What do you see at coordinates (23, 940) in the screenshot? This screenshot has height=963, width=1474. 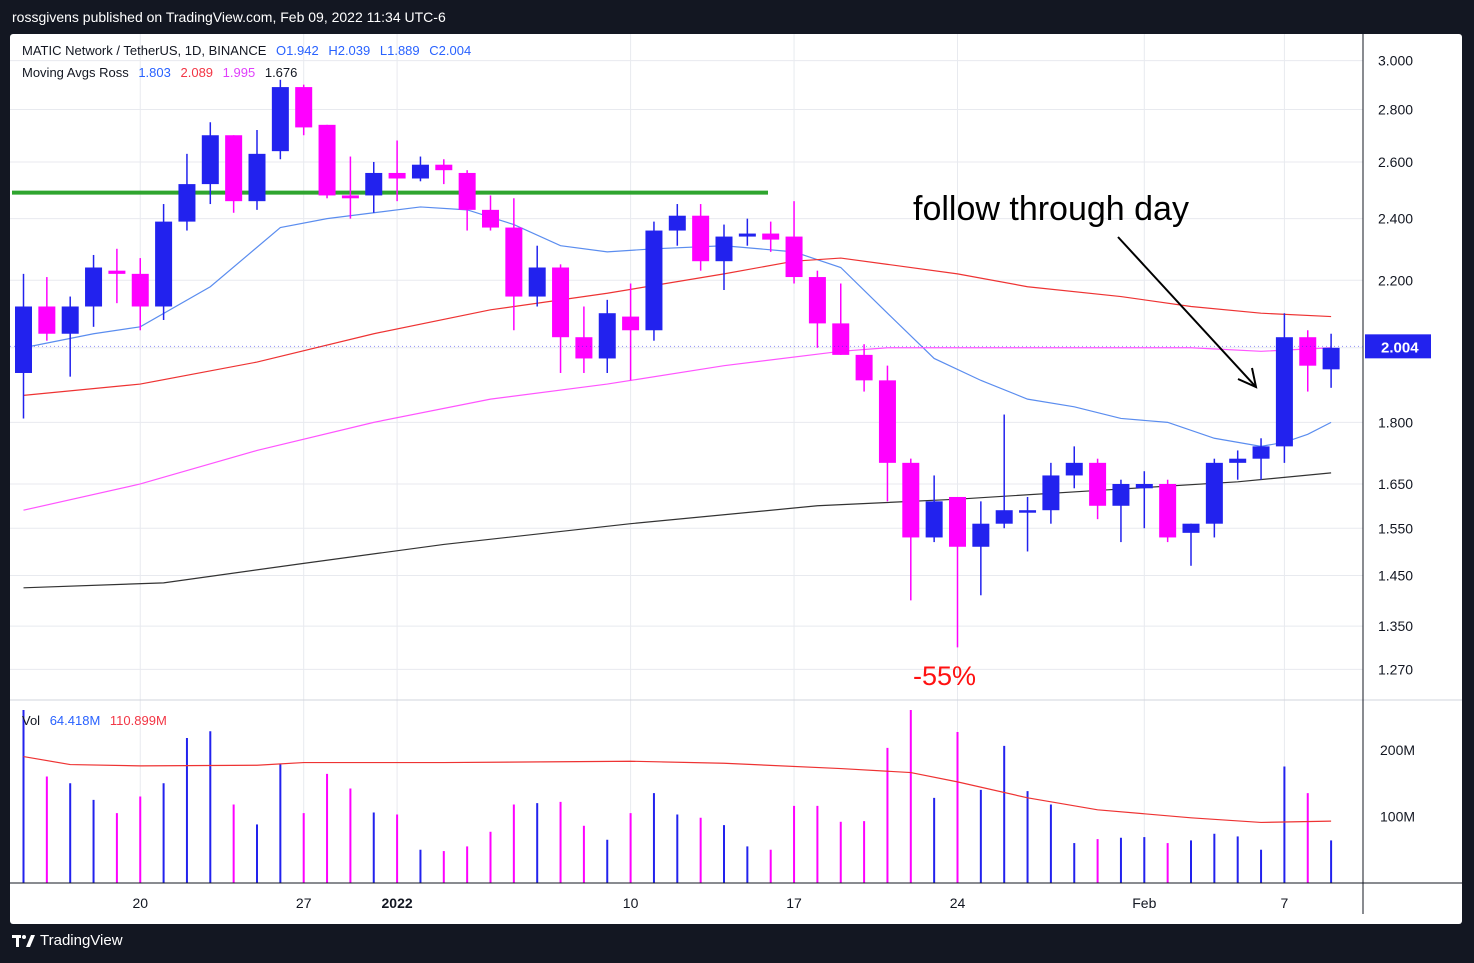 I see `tradingview-logo-icon` at bounding box center [23, 940].